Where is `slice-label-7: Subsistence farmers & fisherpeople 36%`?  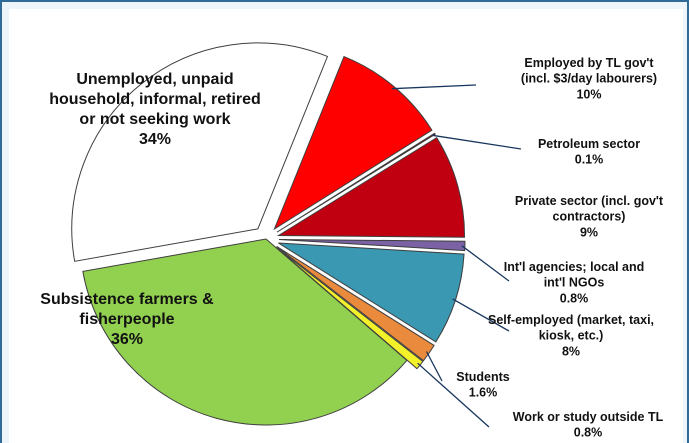
slice-label-7: Subsistence farmers & fisherpeople 36% is located at coordinates (127, 319).